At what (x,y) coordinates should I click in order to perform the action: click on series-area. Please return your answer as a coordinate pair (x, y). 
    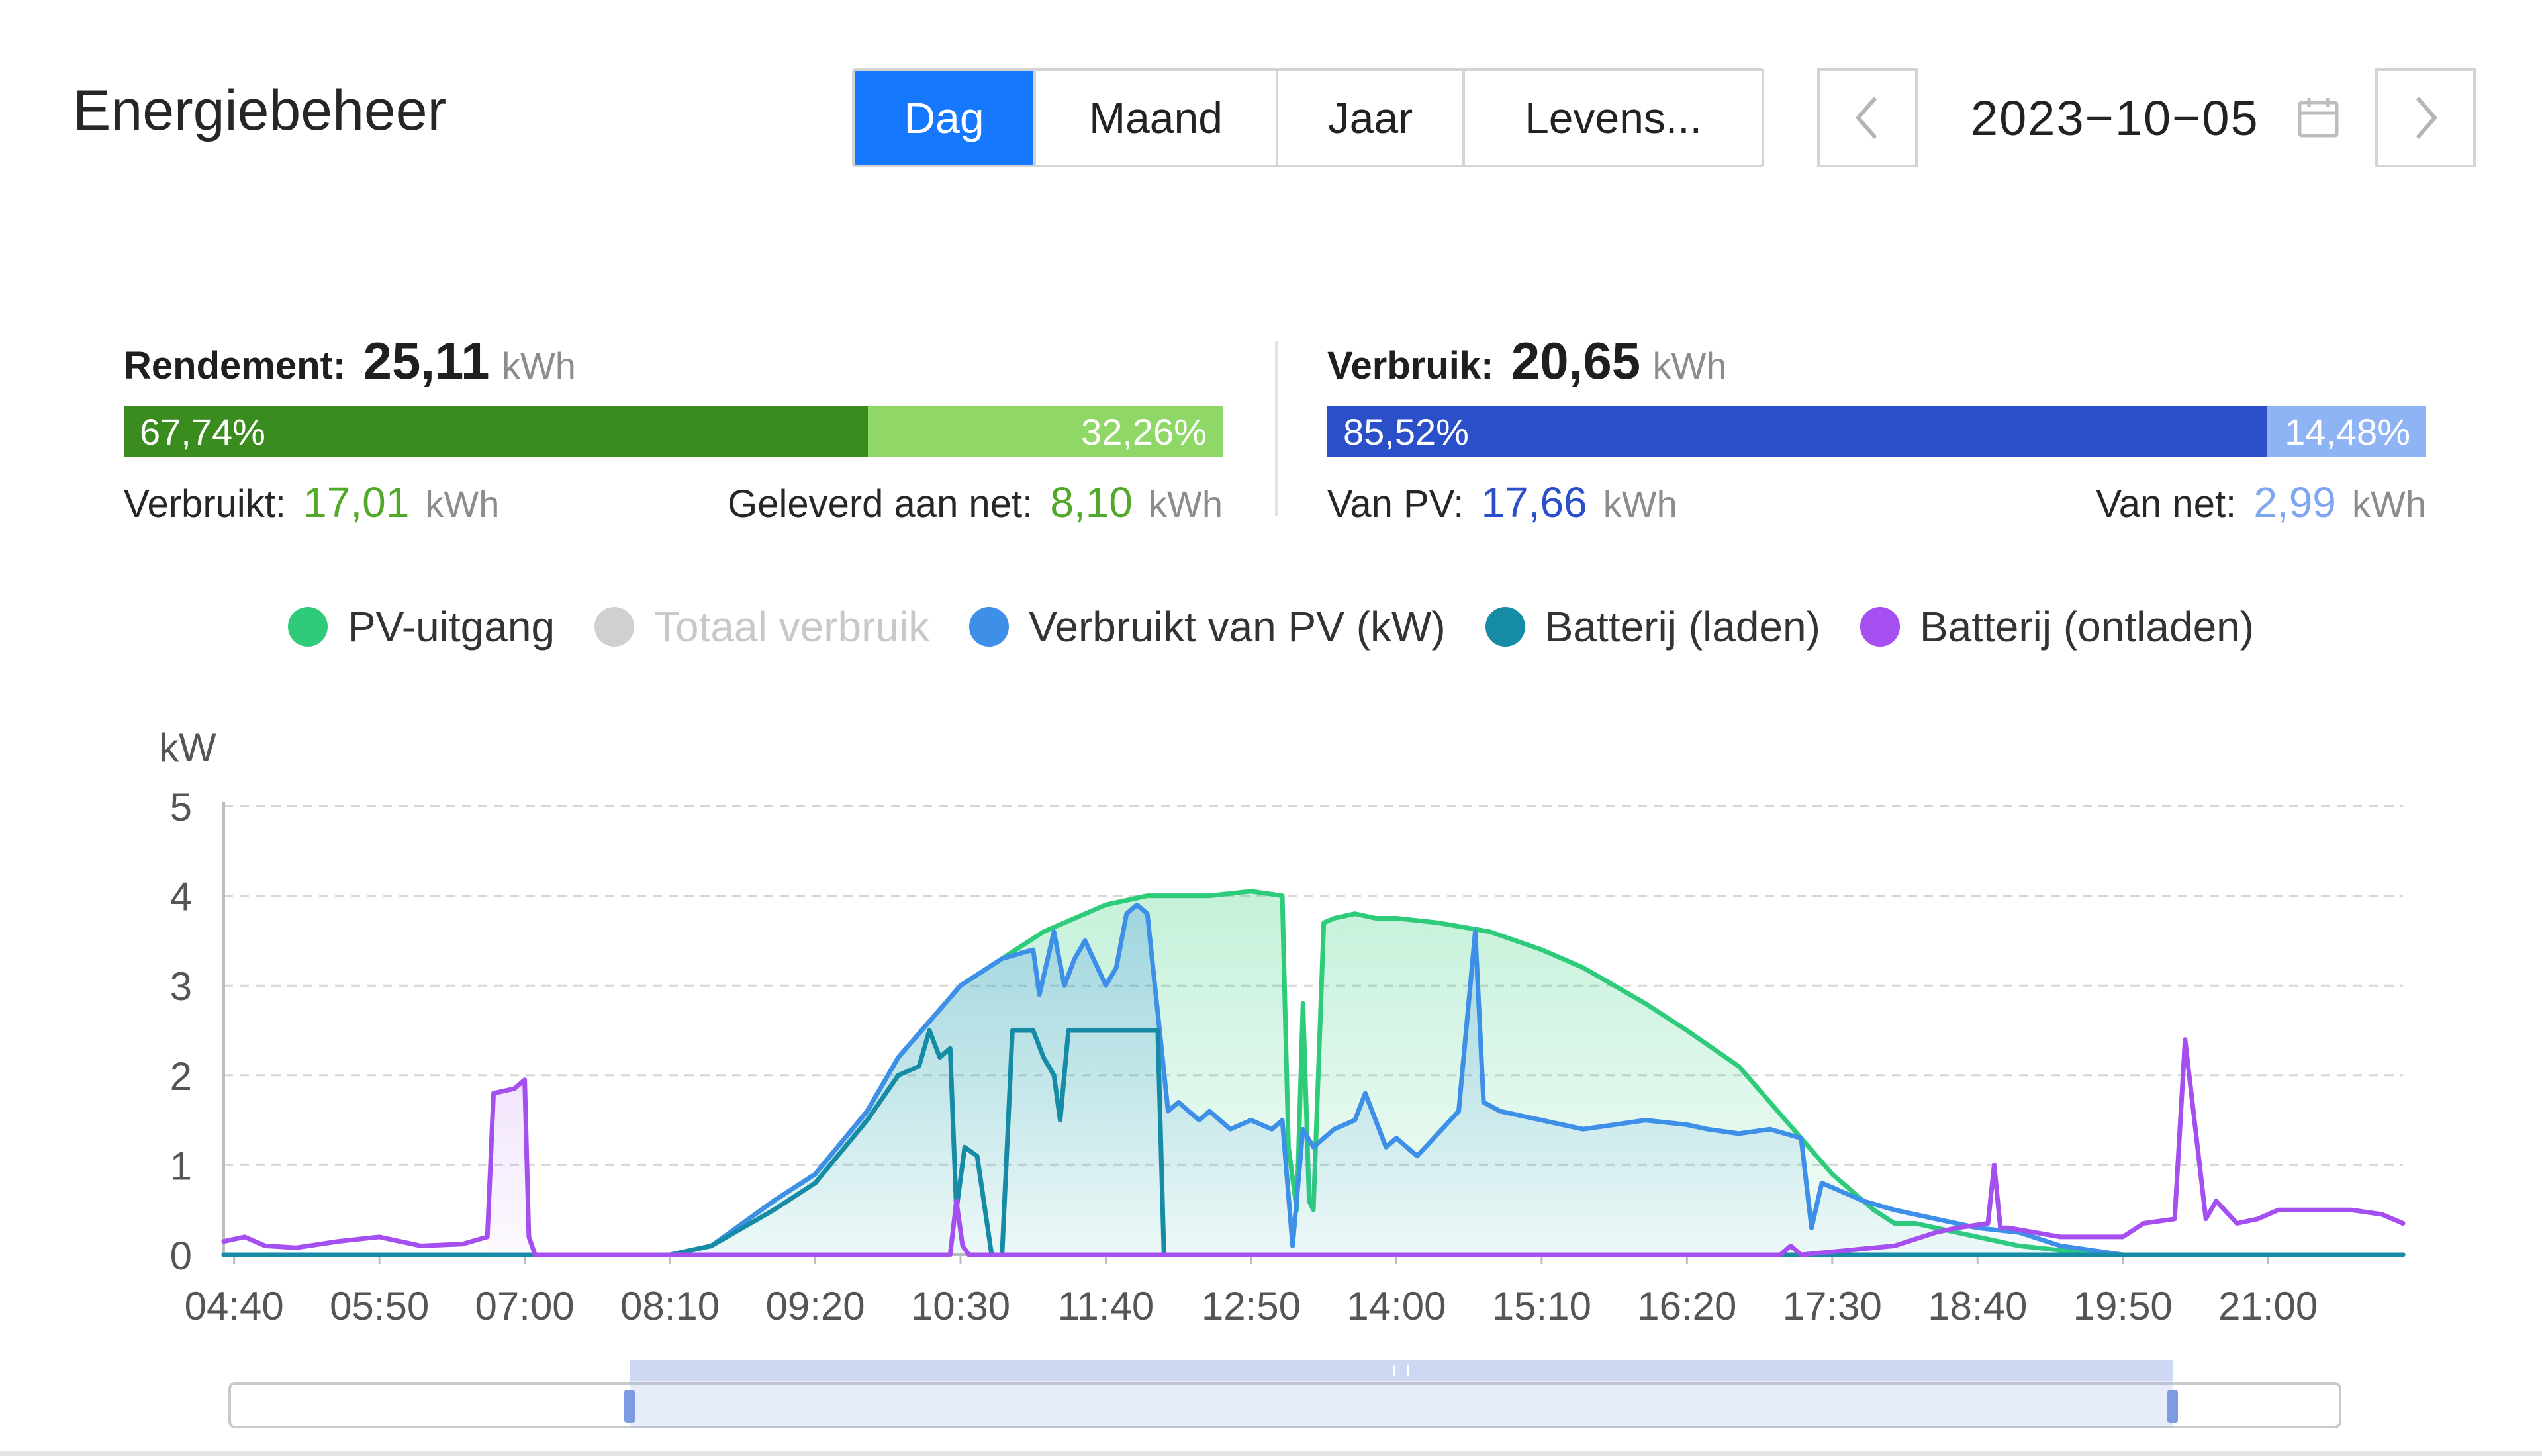
    Looking at the image, I should click on (508, 1167).